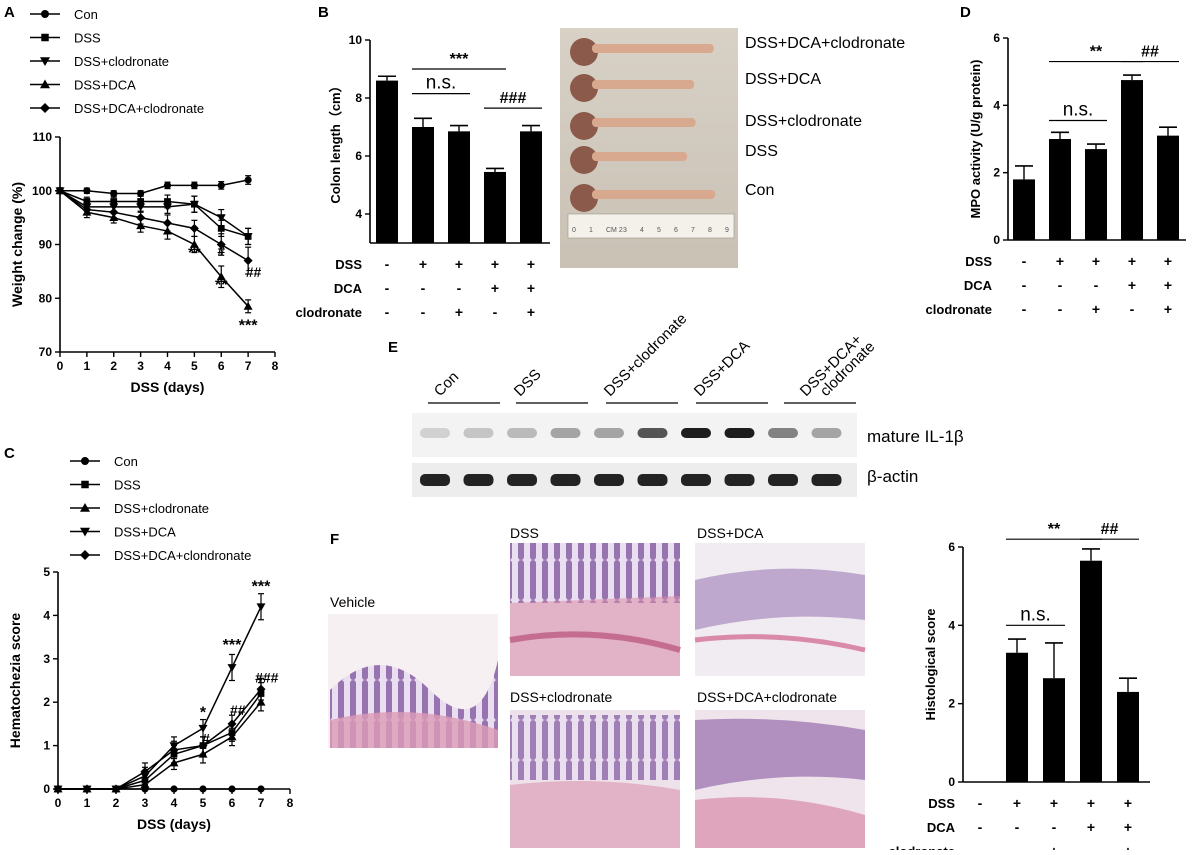 Image resolution: width=1192 pixels, height=855 pixels. I want to click on bar-dss, so click(1060, 185).